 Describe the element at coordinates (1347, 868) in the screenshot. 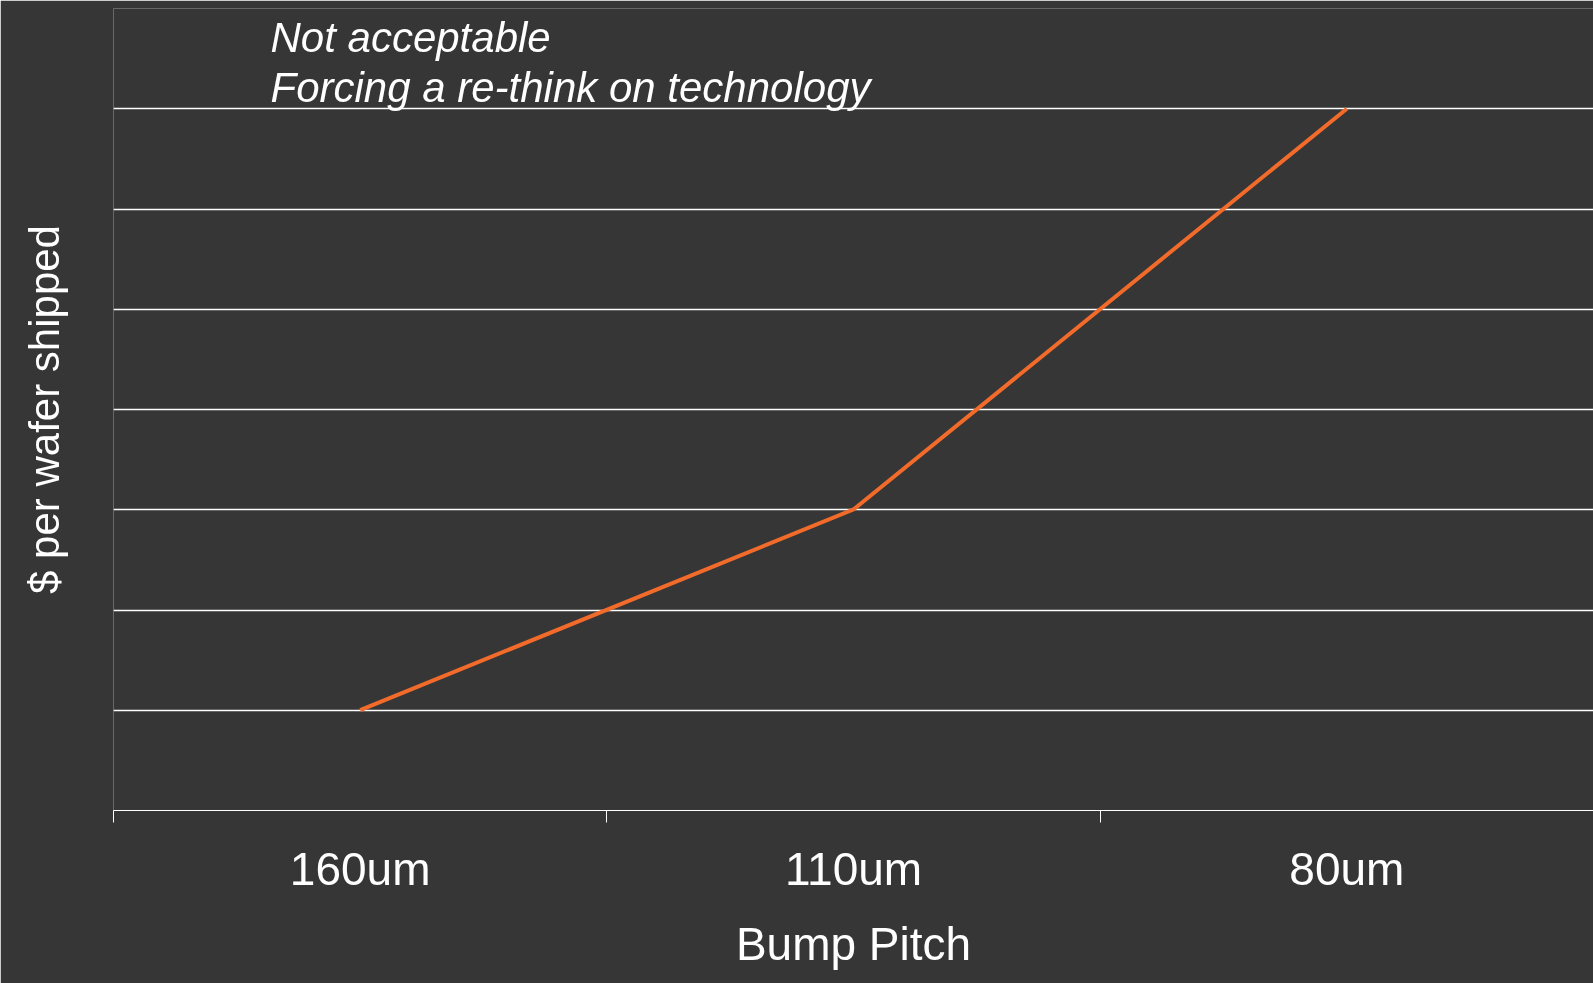

I see `x-tick-label: 80um` at that location.